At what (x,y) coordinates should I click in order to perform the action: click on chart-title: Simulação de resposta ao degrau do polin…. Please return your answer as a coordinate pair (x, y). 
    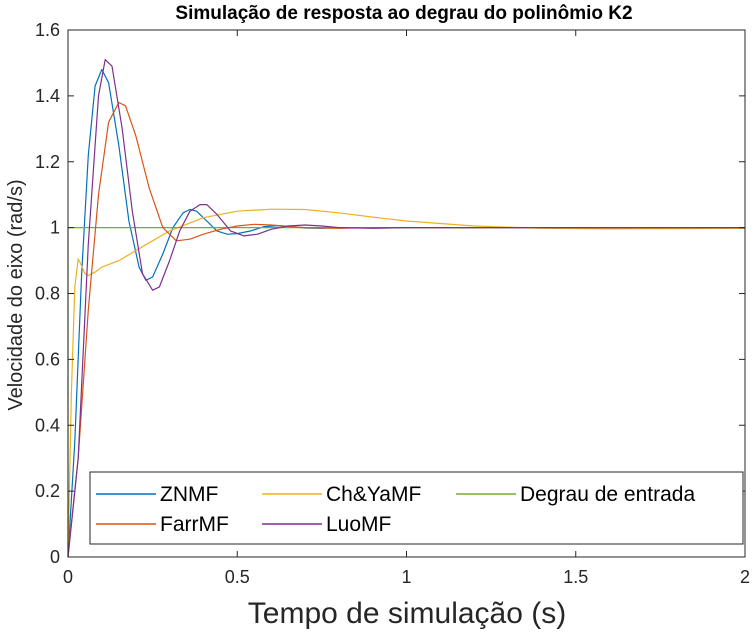
    Looking at the image, I should click on (403, 13).